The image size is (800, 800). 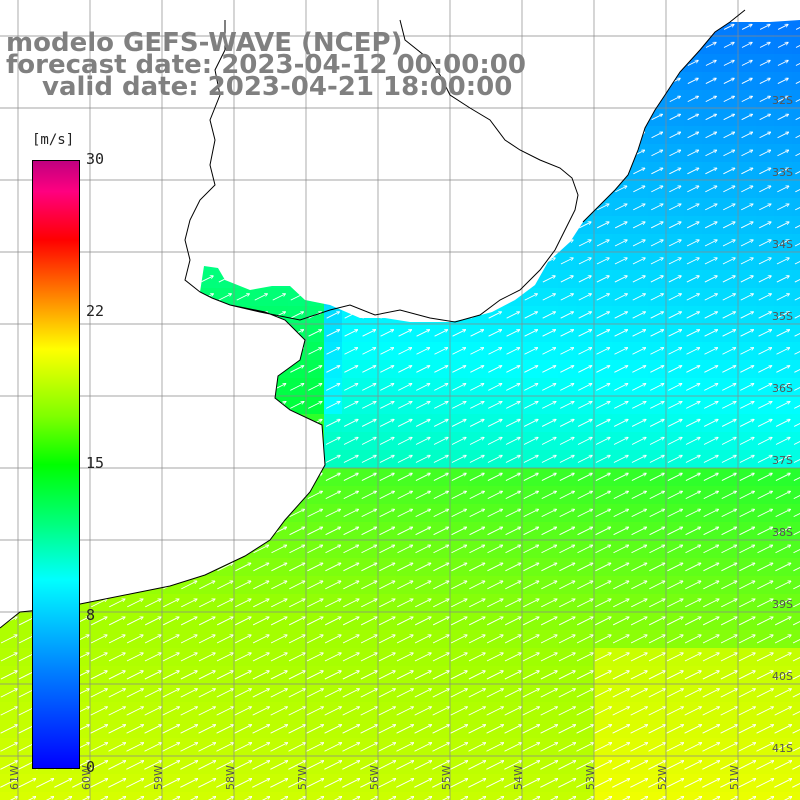 I want to click on lat-label: 37S, so click(x=782, y=460).